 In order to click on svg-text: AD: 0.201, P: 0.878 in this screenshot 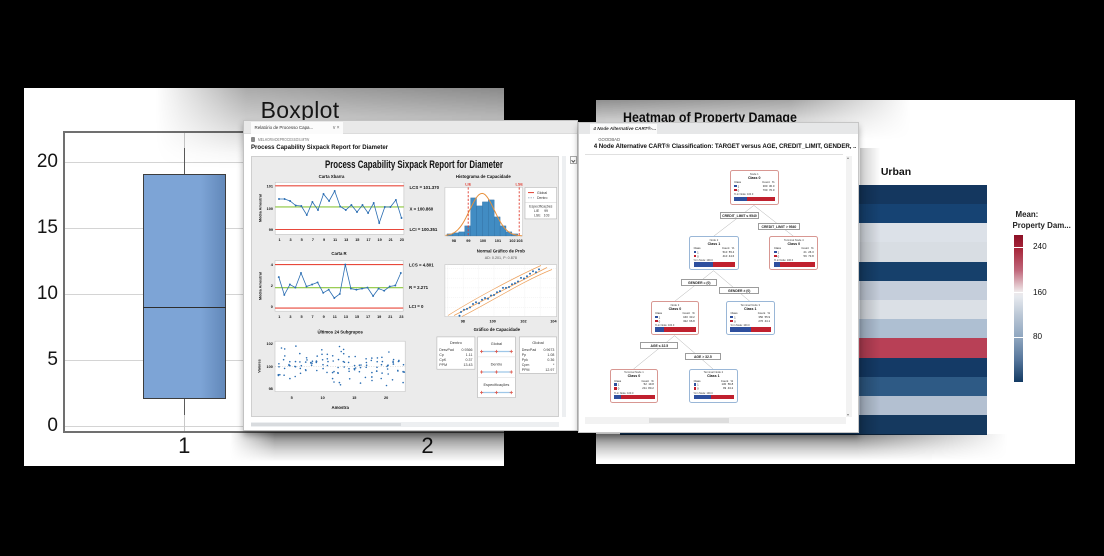, I will do `click(501, 258)`.